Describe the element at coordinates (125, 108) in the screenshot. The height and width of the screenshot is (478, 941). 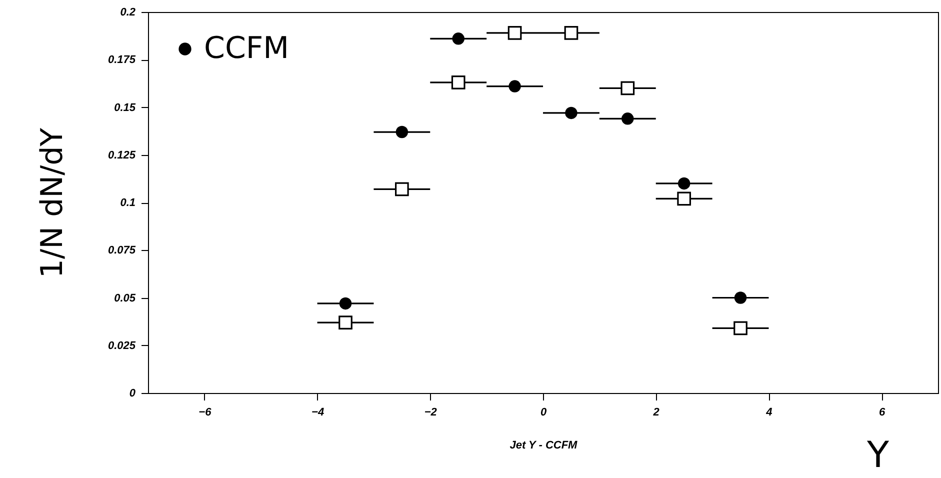
I see `y-tick-label: 0.15` at that location.